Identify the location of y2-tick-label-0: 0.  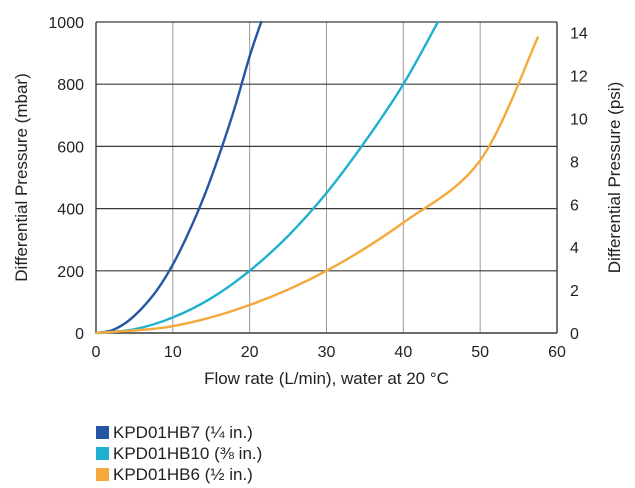
(574, 334).